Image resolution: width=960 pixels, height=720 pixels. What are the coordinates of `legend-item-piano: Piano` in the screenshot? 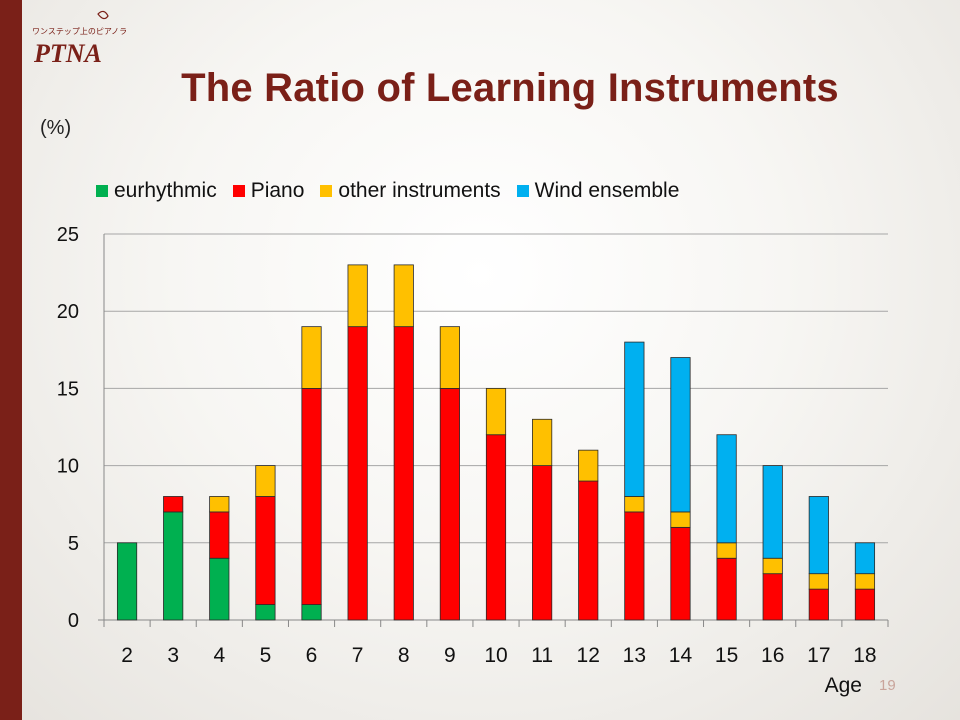 It's located at (268, 191).